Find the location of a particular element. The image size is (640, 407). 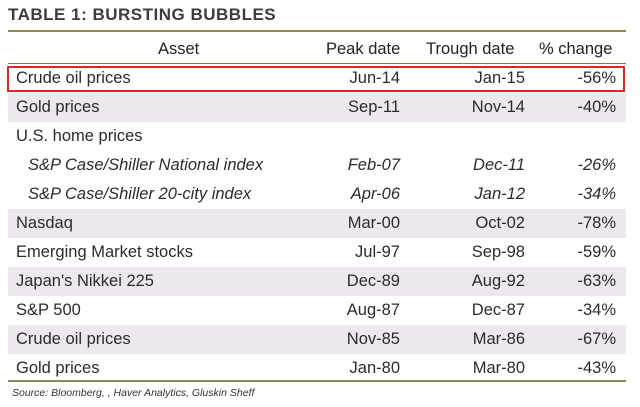

trough-date-cell: Mar-80 is located at coordinates (498, 368).